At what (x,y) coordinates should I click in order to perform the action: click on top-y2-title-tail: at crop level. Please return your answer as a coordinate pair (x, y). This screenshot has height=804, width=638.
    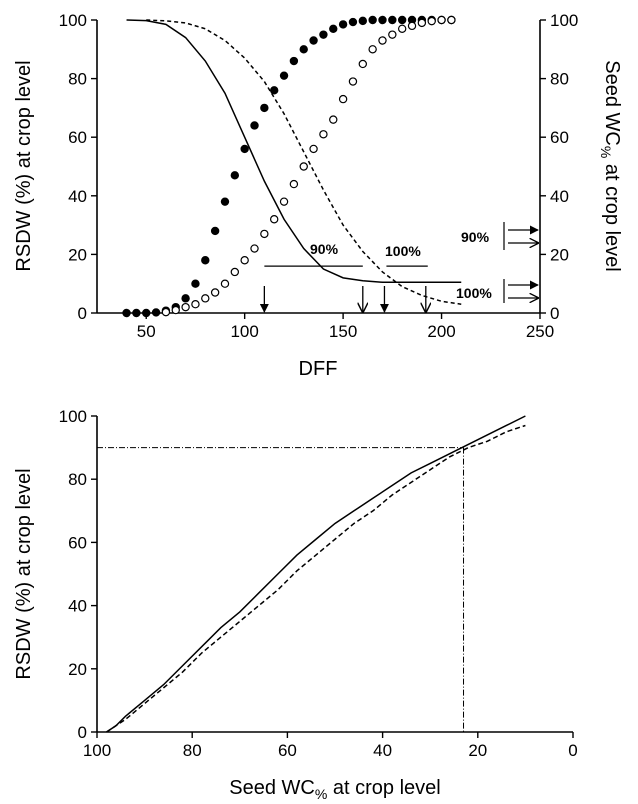
    Looking at the image, I should click on (612, 214).